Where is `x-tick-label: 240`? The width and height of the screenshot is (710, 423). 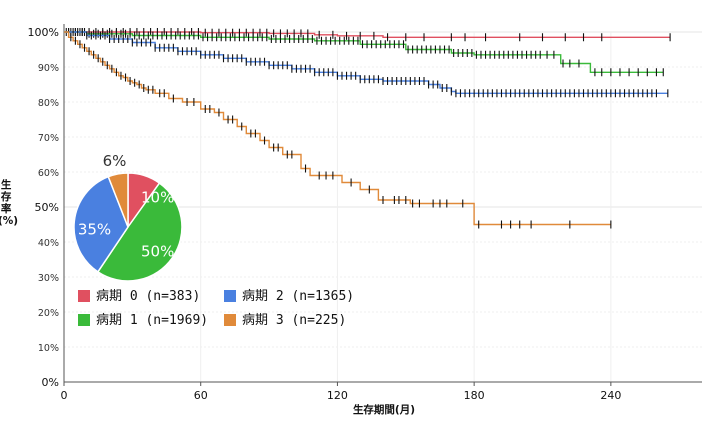
x-tick-label: 240 is located at coordinates (610, 395).